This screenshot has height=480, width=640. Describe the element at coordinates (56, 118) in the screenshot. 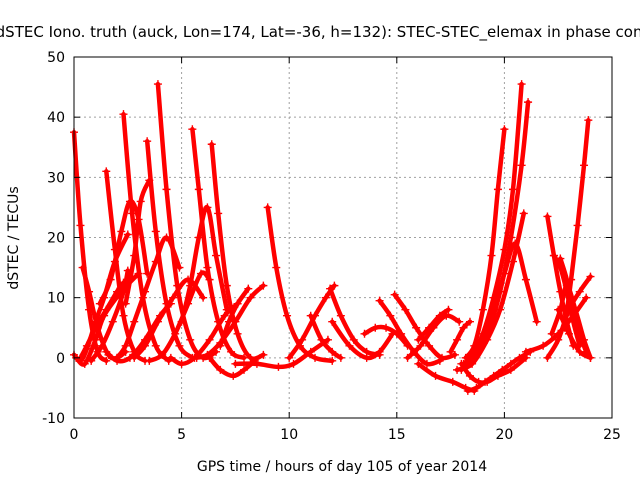

I see `y-tick-label: 40` at that location.